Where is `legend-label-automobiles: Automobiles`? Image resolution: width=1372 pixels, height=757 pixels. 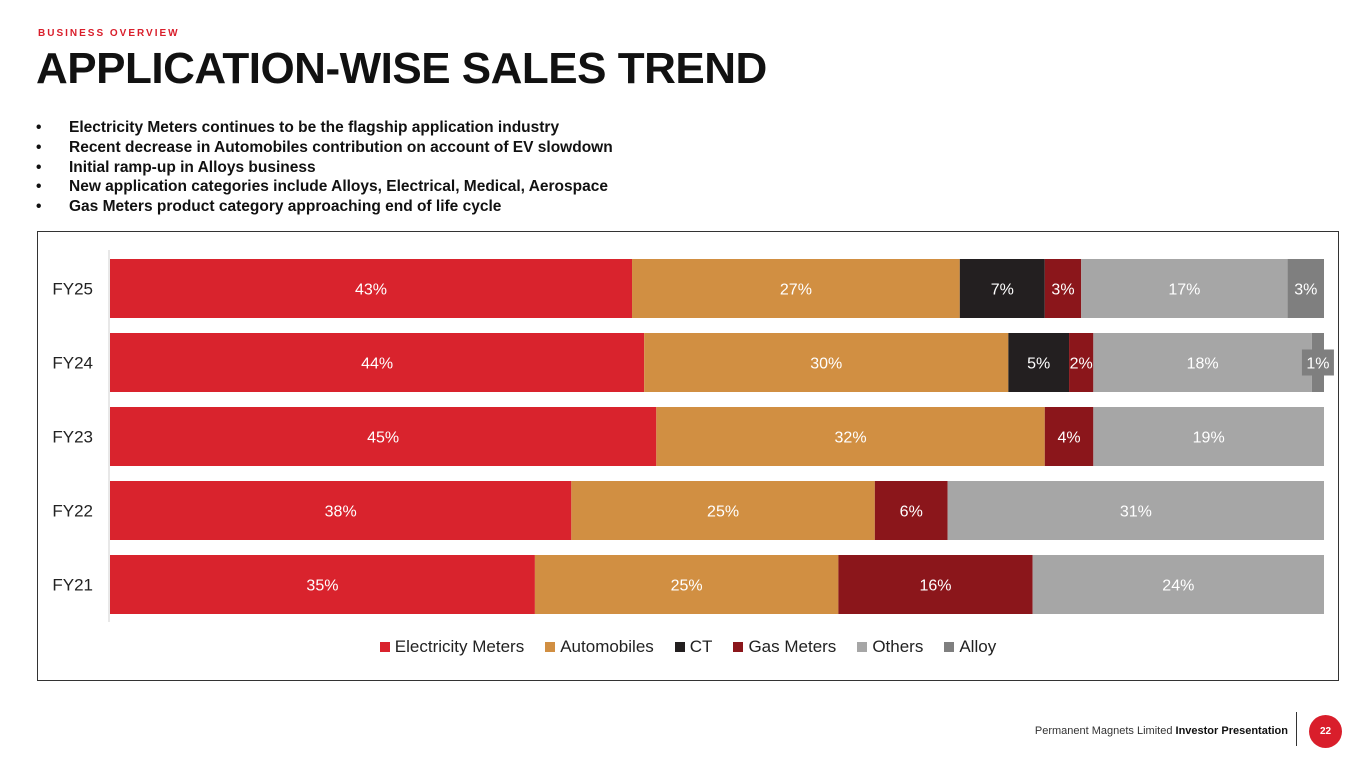
legend-label-automobiles: Automobiles is located at coordinates (607, 646).